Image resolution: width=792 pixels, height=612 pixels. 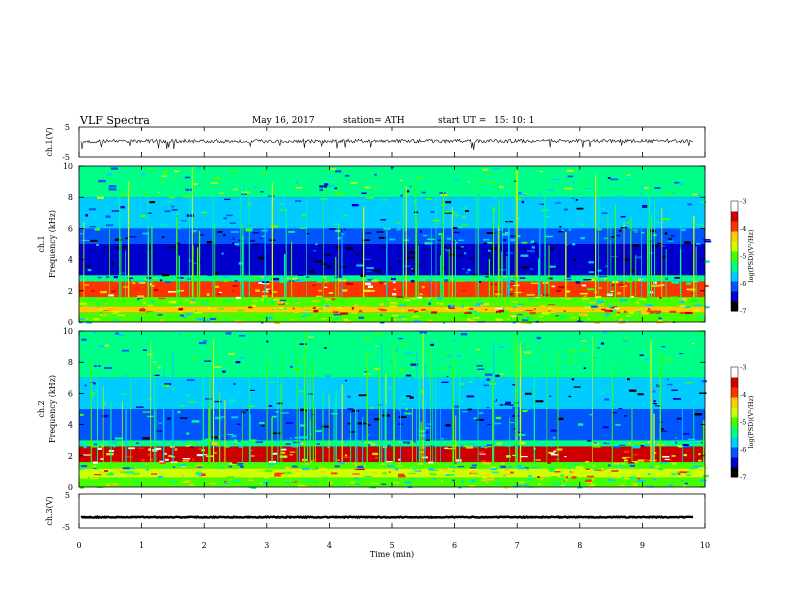 What do you see at coordinates (743, 395) in the screenshot?
I see `colorbar-tick: -4` at bounding box center [743, 395].